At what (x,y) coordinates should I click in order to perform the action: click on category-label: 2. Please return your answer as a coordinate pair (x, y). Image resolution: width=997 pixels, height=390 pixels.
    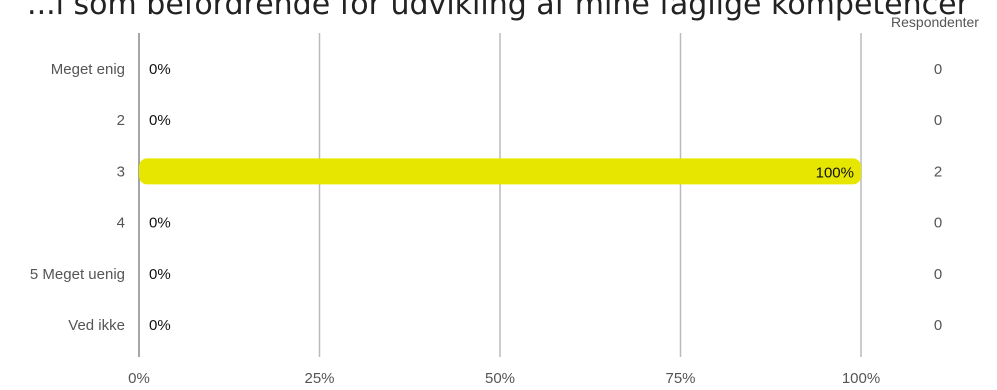
    Looking at the image, I should click on (121, 120).